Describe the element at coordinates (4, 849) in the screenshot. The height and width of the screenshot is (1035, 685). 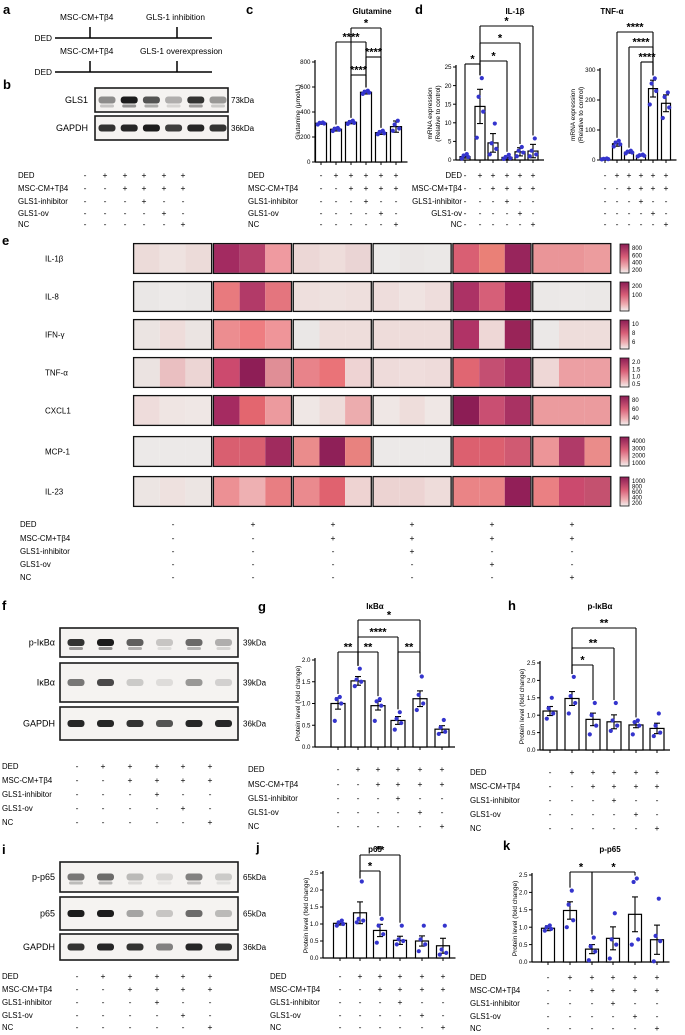
I see `panel-letter-i: i` at that location.